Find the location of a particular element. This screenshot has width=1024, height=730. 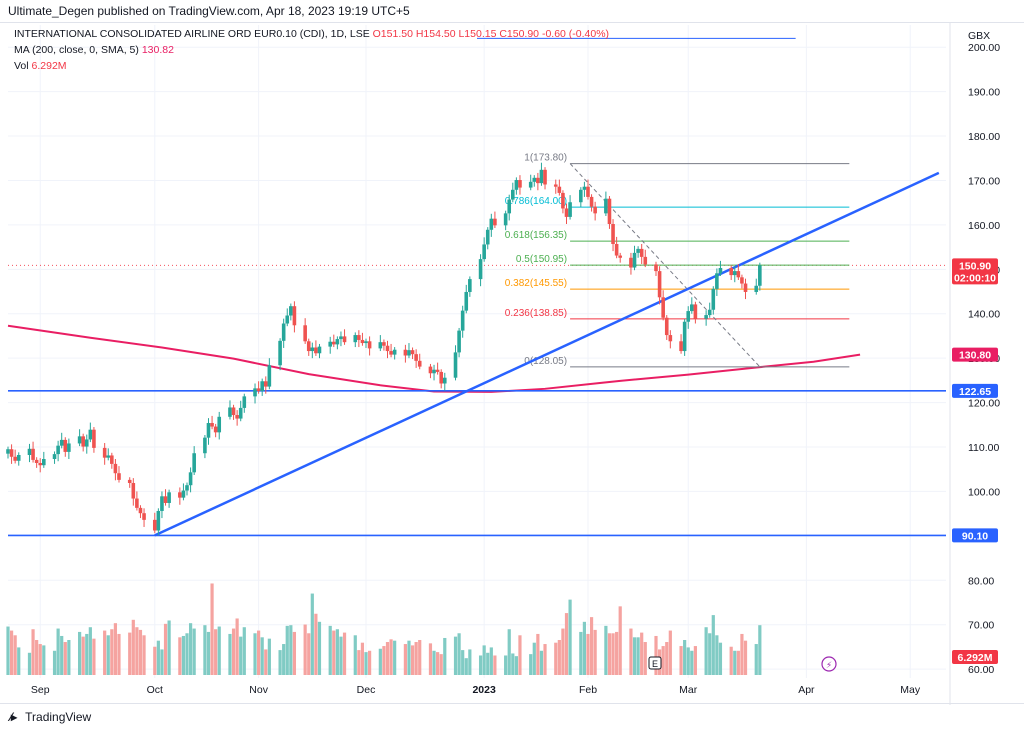

price-tick-label: 190.00 is located at coordinates (984, 93).